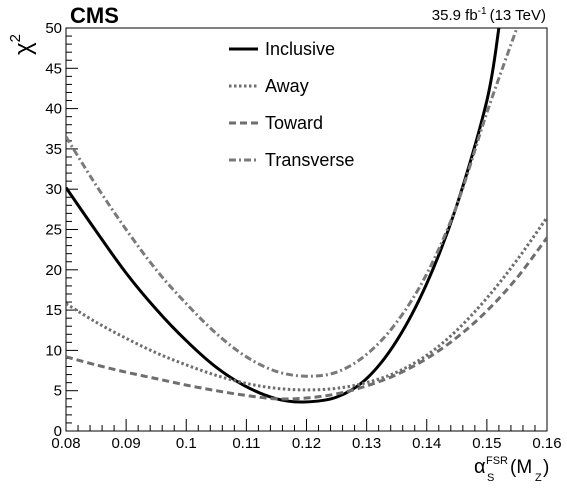 This screenshot has height=489, width=567. I want to click on y-tick-label: 0, so click(58, 431).